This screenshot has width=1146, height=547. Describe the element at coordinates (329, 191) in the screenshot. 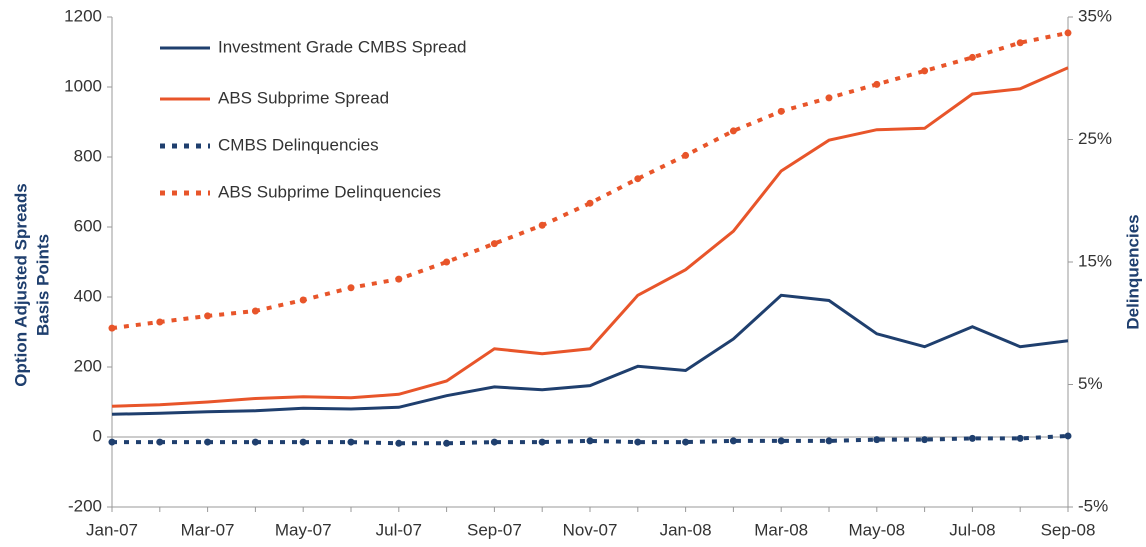

I see `legend-label: ABS Subprime Delinquencies` at that location.